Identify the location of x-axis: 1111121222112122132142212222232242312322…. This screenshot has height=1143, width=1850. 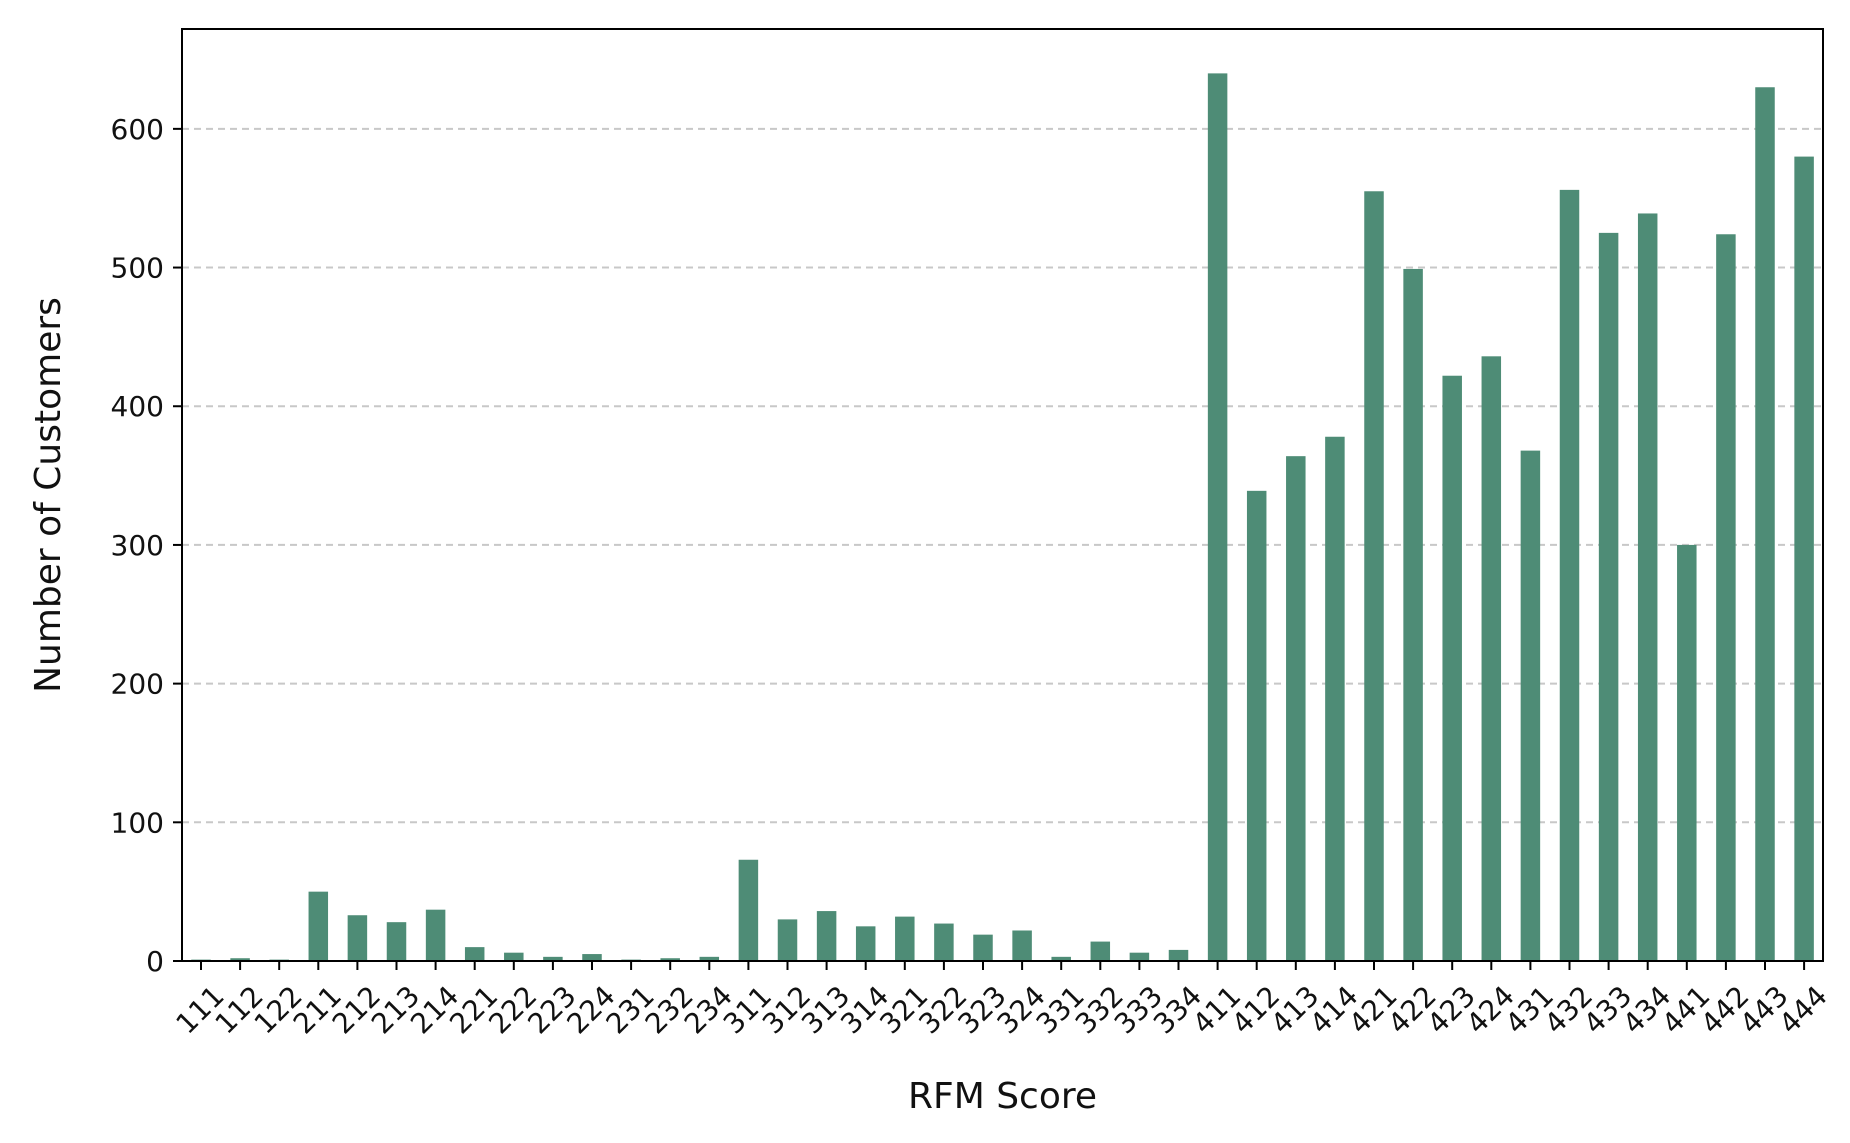
(1002, 1000).